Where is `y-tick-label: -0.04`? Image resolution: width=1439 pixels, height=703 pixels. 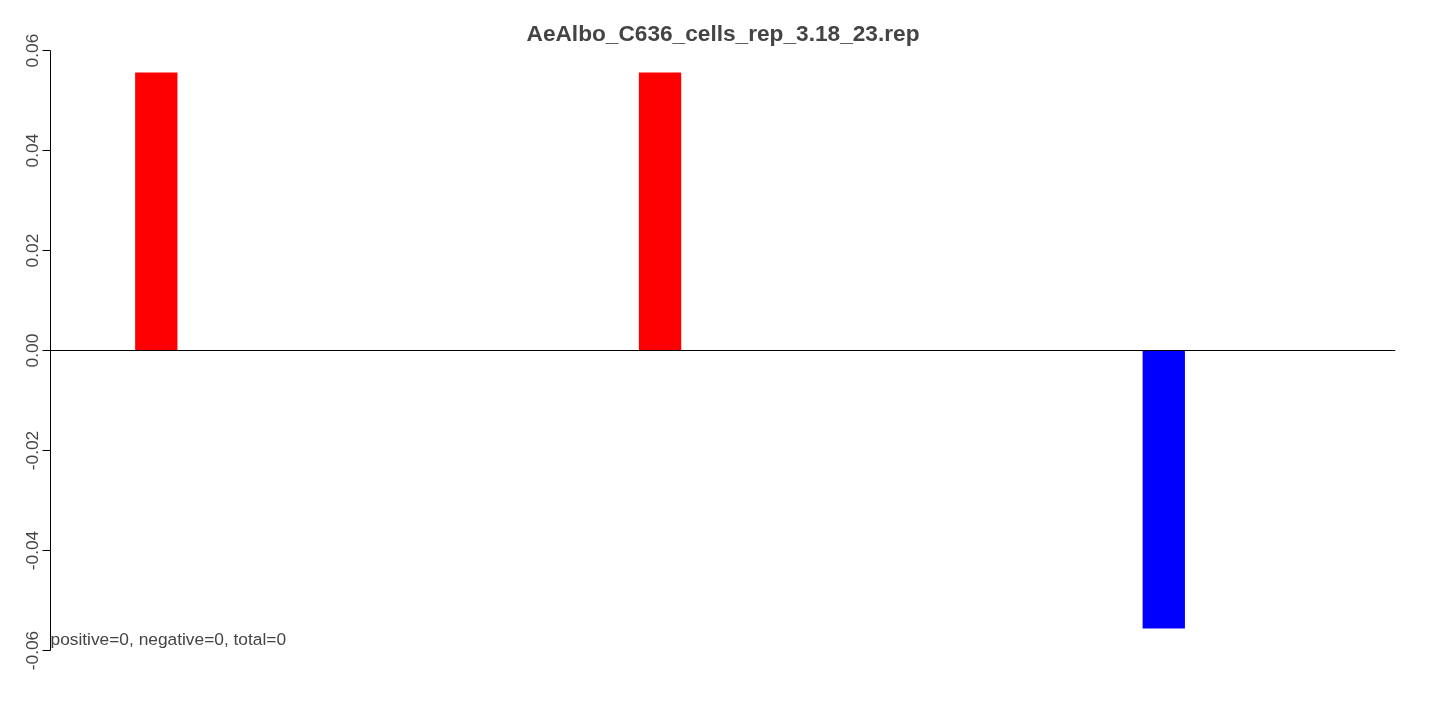
y-tick-label: -0.04 is located at coordinates (31, 550).